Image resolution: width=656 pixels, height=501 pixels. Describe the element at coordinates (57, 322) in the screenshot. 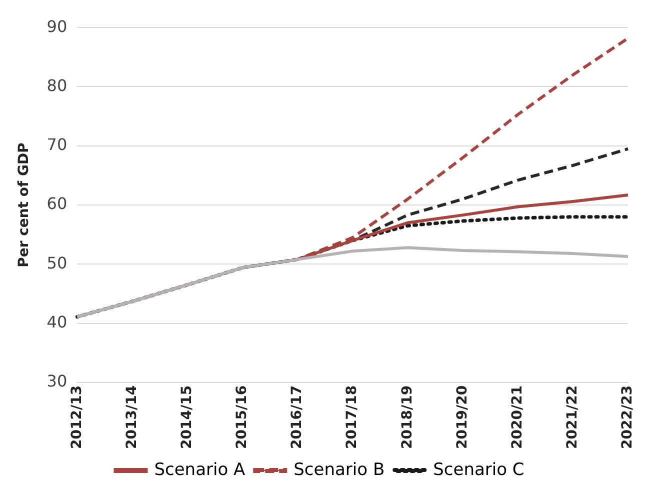

I see `y-tick-label: 40` at that location.